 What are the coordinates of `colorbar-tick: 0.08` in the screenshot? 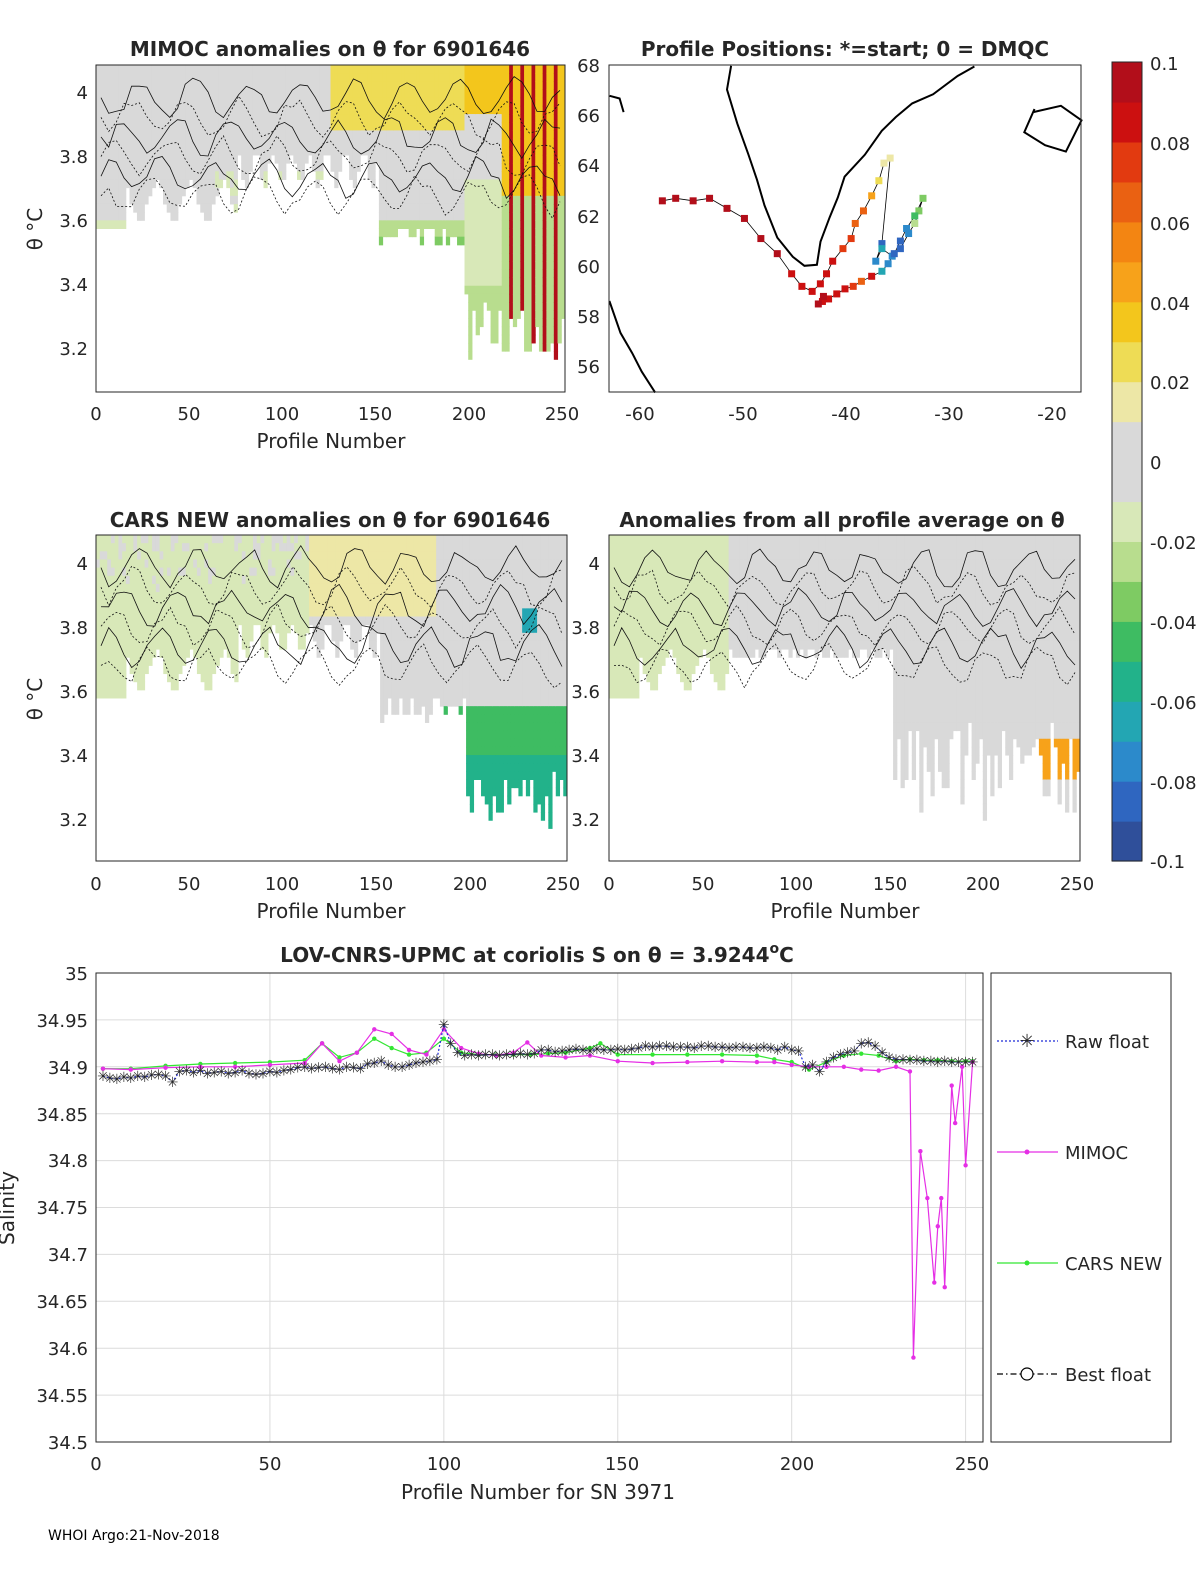 It's located at (1170, 144).